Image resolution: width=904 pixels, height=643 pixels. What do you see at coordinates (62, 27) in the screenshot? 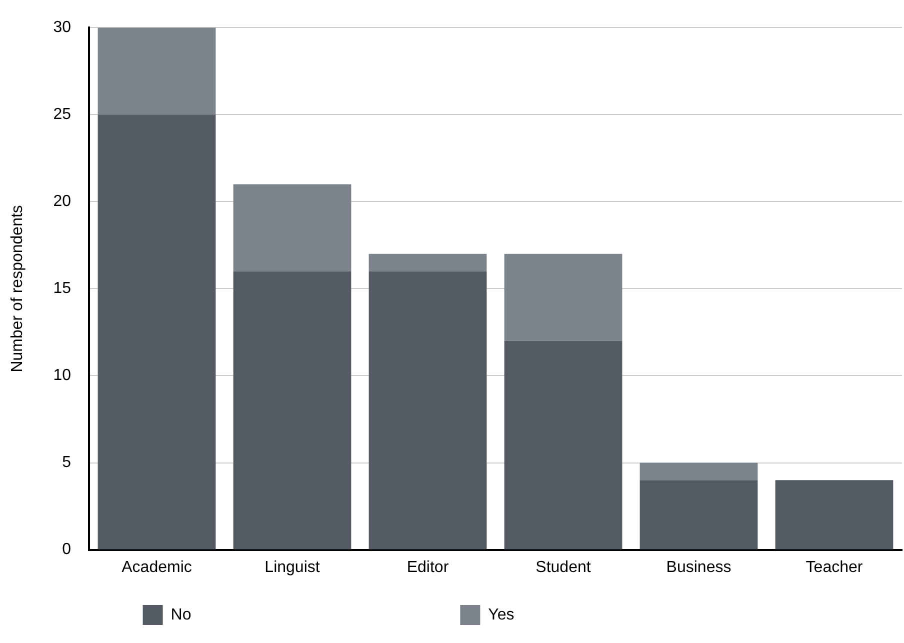
I see `y-tick-label: 30` at bounding box center [62, 27].